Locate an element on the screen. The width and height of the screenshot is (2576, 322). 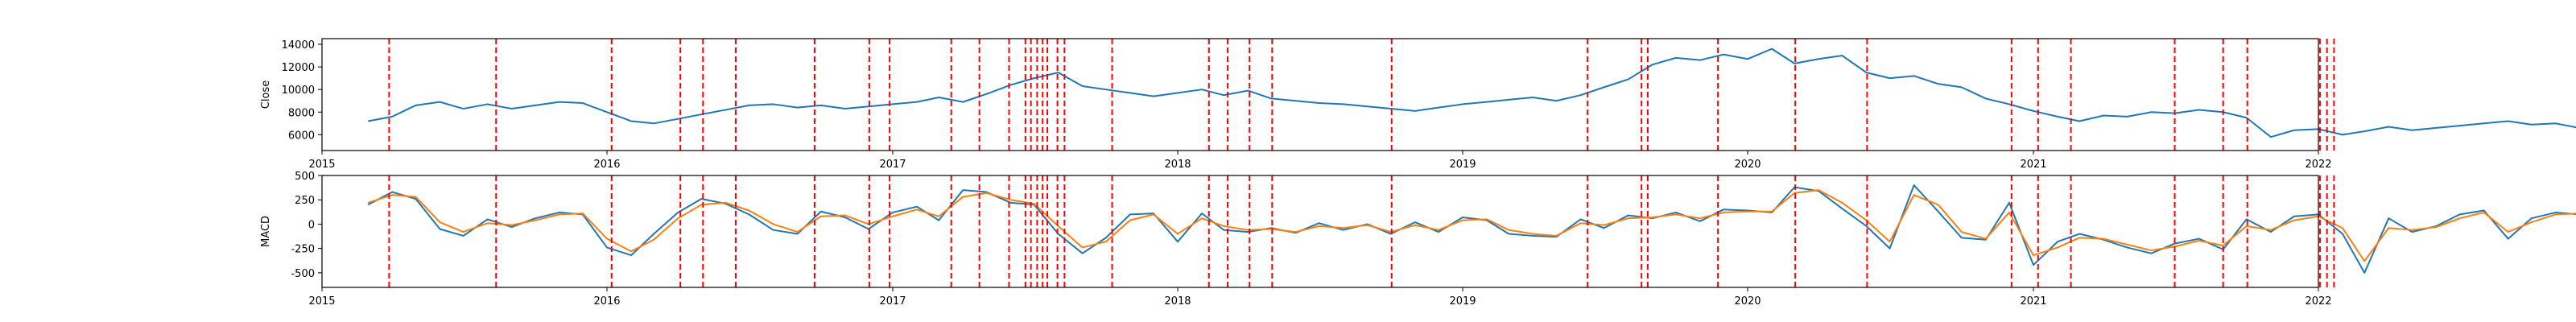
y-axis-label: Close is located at coordinates (266, 94).